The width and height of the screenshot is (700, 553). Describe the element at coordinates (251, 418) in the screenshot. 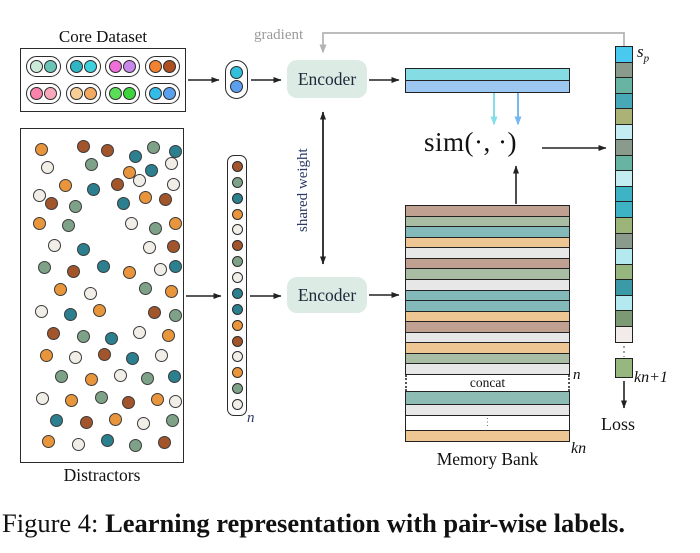

I see `n-label-column: n` at that location.